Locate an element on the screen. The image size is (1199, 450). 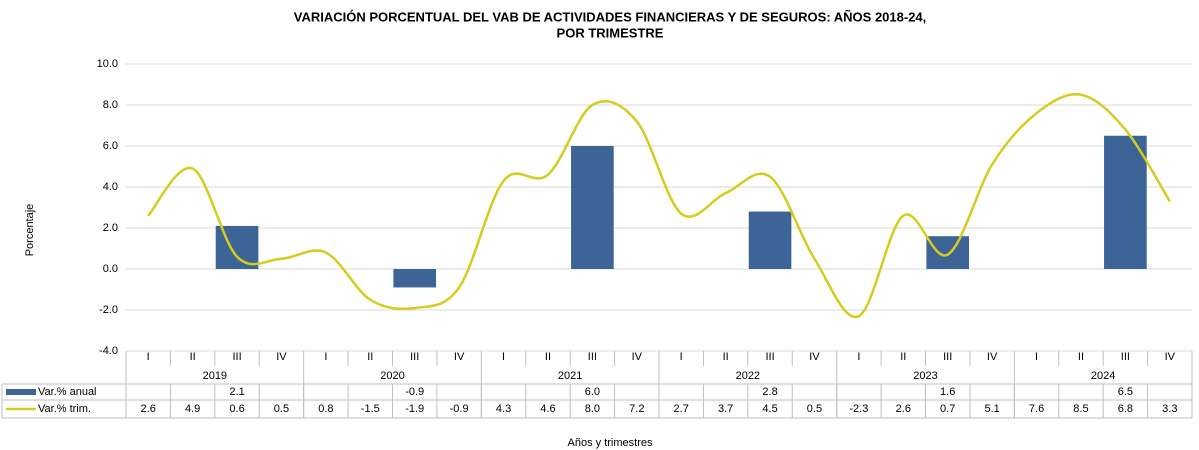
y-tick-label: -4.0 is located at coordinates (108, 351).